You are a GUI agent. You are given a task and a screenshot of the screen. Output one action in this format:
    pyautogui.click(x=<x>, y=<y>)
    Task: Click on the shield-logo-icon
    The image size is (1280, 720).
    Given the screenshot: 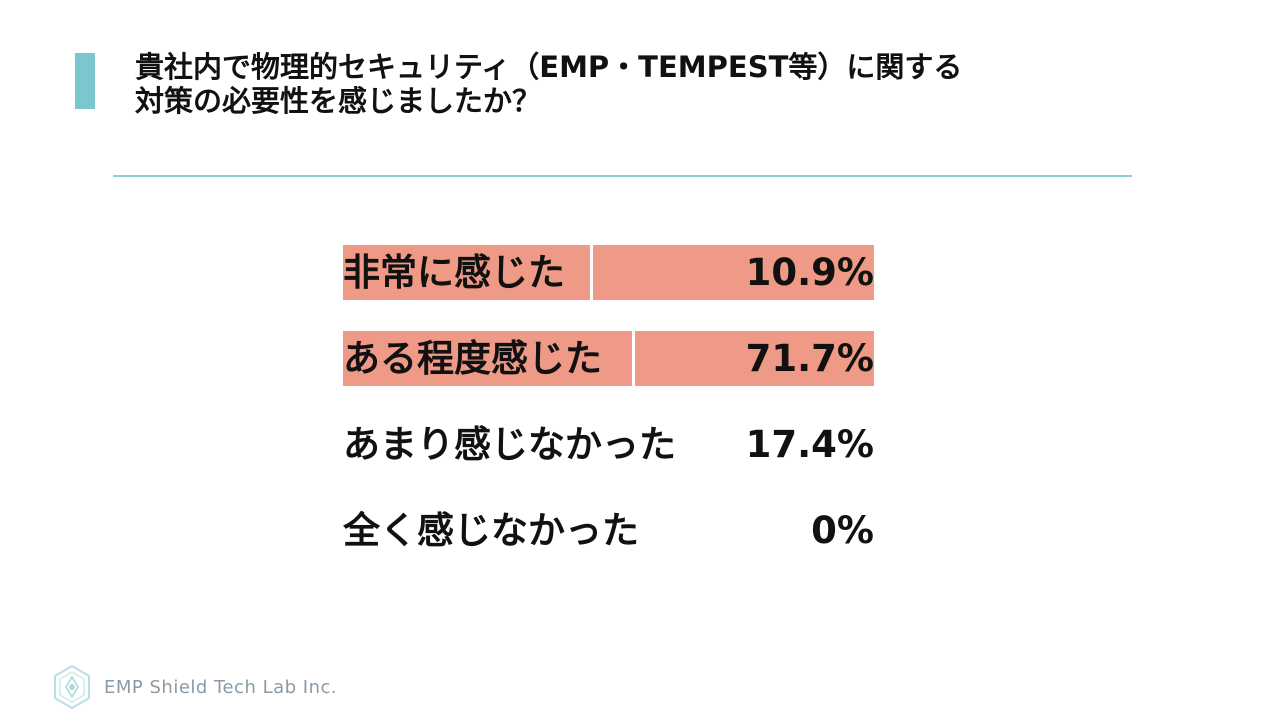 What is the action you would take?
    pyautogui.click(x=72, y=687)
    